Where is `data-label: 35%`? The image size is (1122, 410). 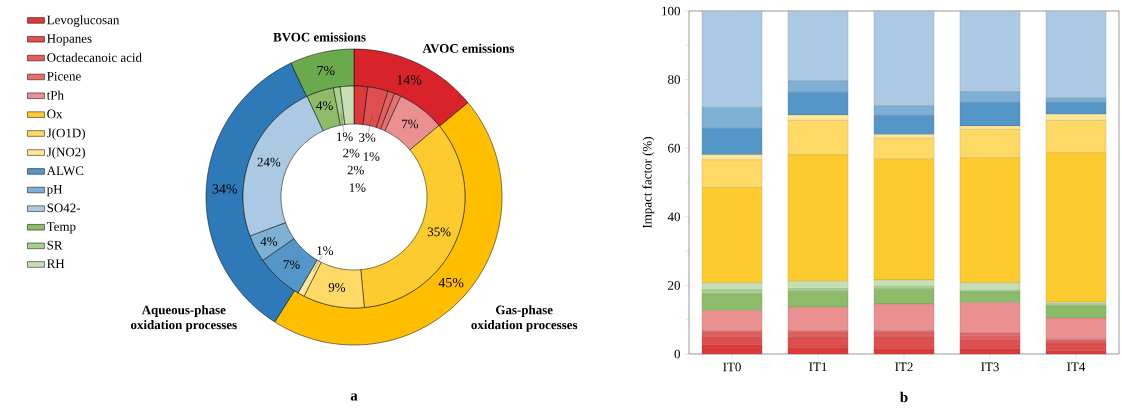
data-label: 35% is located at coordinates (439, 232).